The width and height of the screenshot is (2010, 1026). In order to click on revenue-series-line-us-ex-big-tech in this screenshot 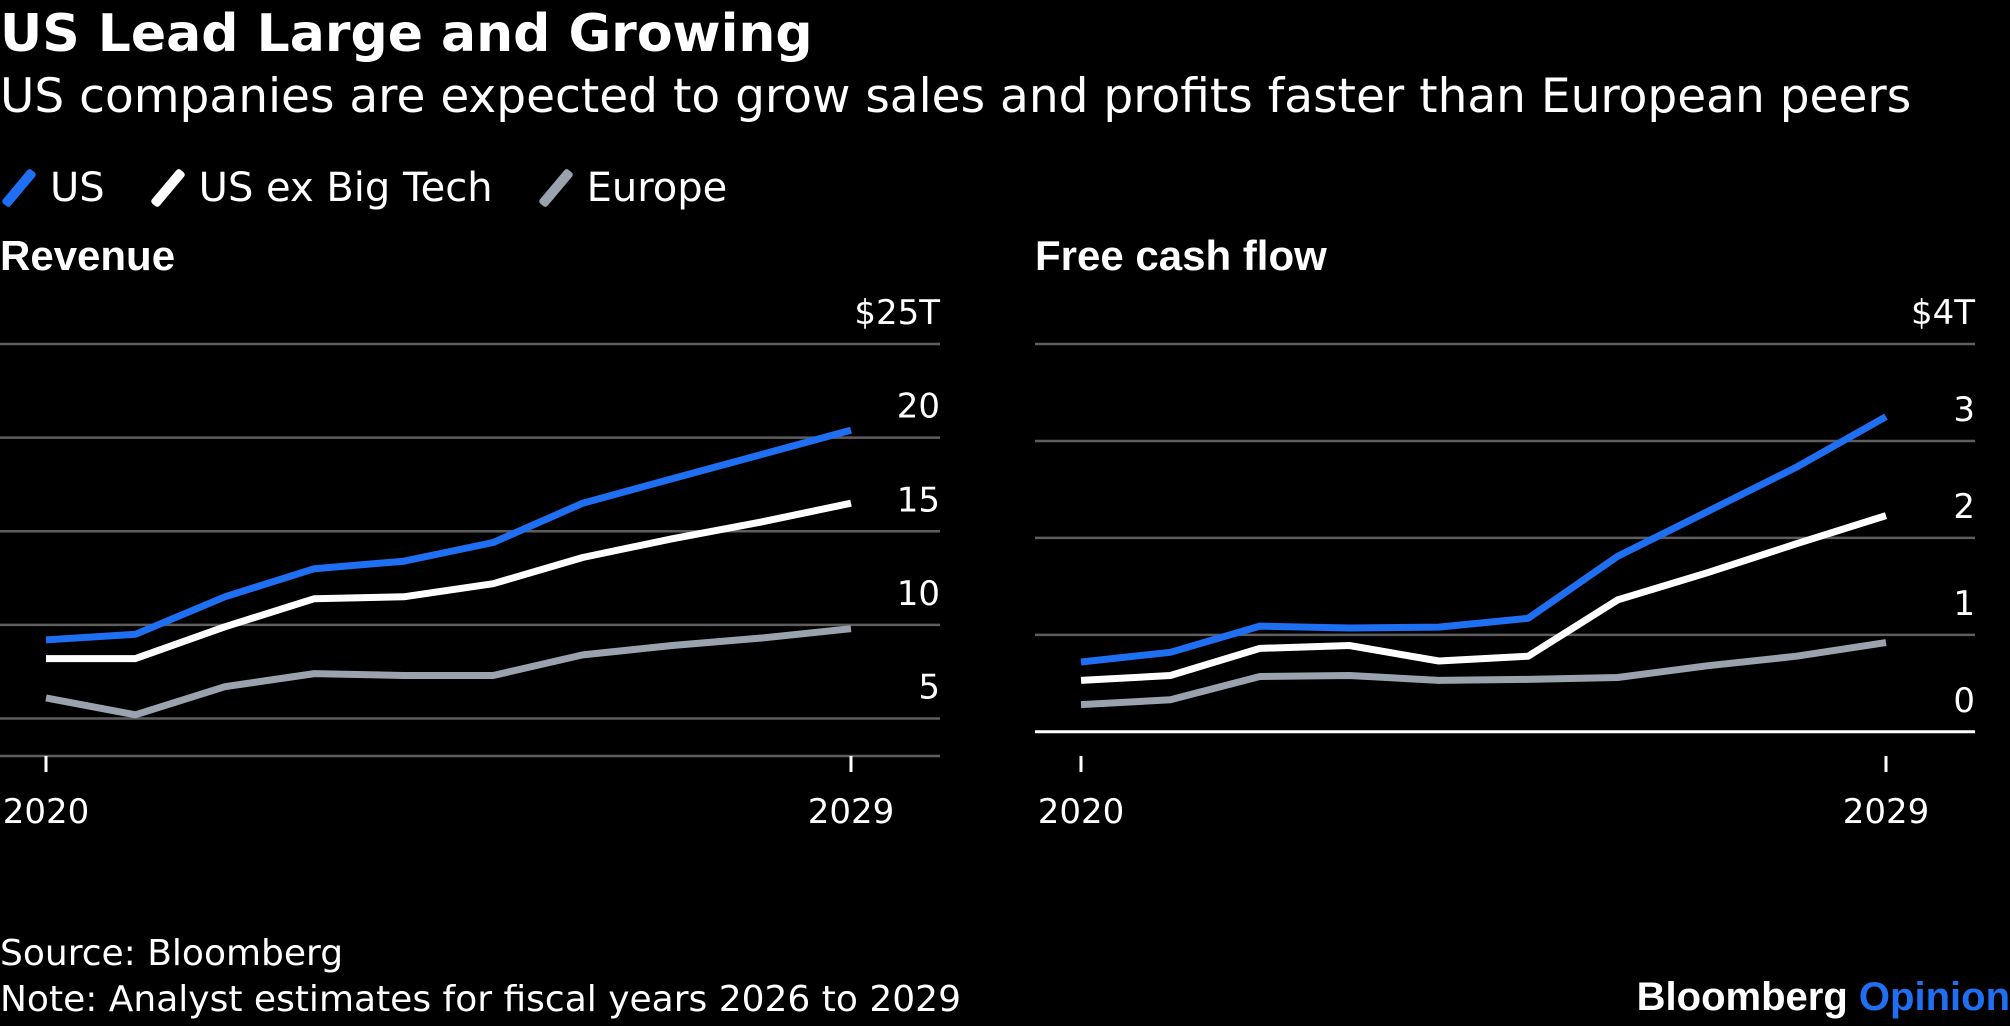, I will do `click(449, 581)`.